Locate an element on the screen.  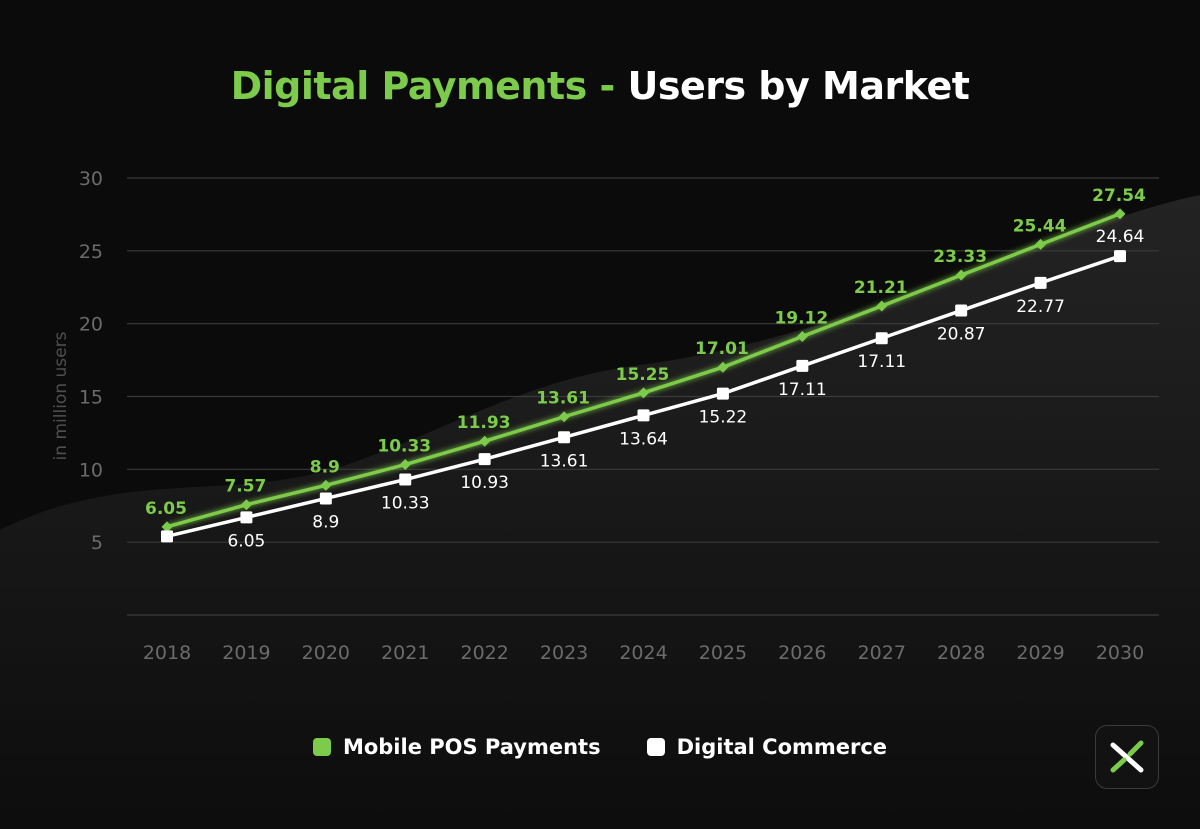
x-tick-label: 2023 is located at coordinates (564, 653).